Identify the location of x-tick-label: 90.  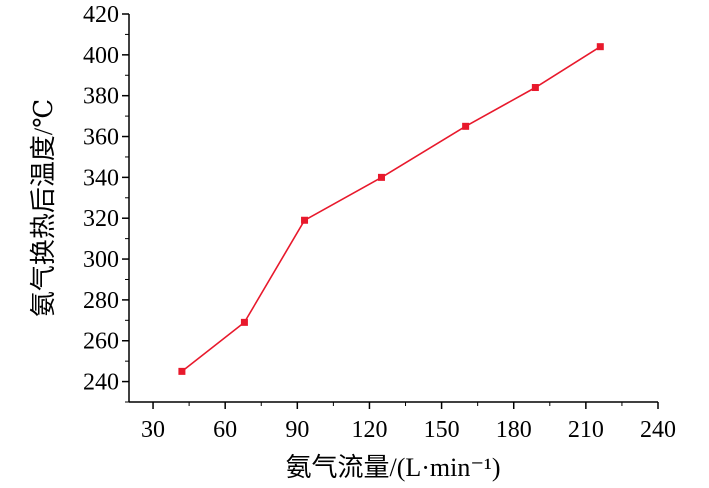
(297, 430).